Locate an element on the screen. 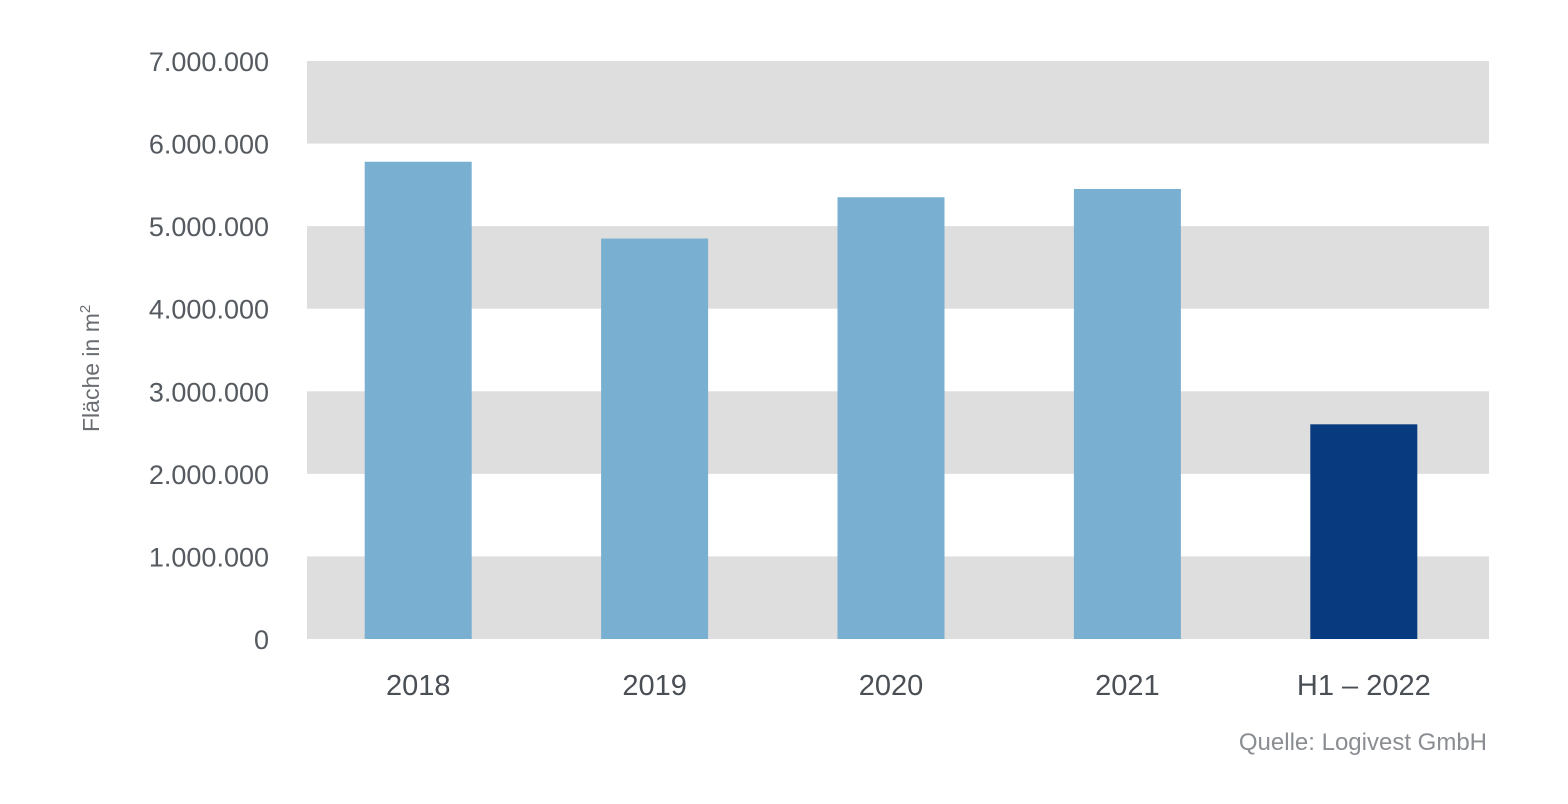 The height and width of the screenshot is (804, 1568). x-category-label: 2020 is located at coordinates (891, 686).